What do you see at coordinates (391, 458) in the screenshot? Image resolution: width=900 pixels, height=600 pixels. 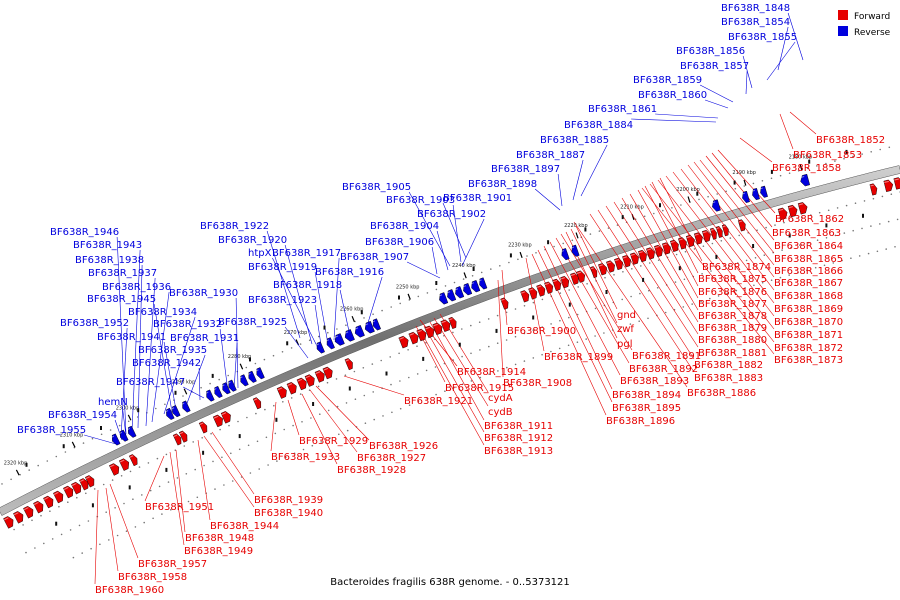 I see `forward-gene-label: BF638R_1927` at bounding box center [391, 458].